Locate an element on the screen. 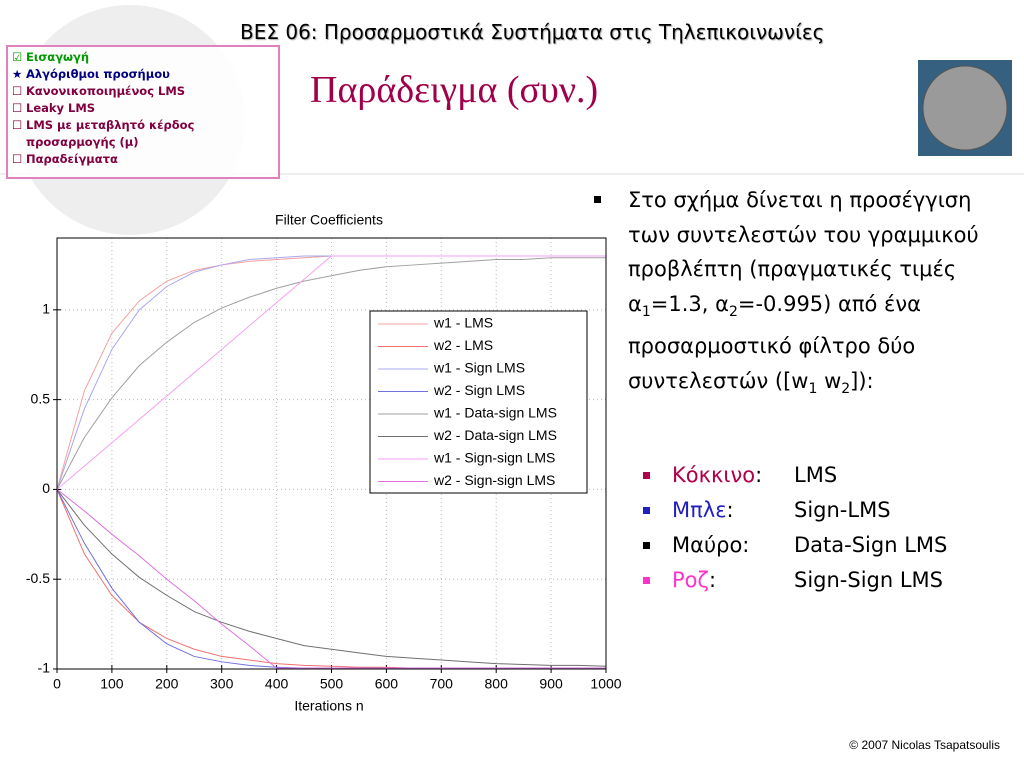  x-axis-label: Iterations n is located at coordinates (328, 706).